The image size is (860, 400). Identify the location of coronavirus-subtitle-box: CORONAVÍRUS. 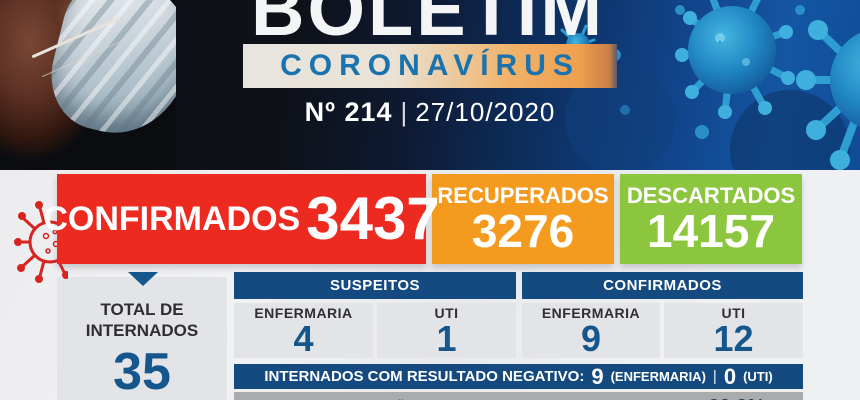
(430, 66).